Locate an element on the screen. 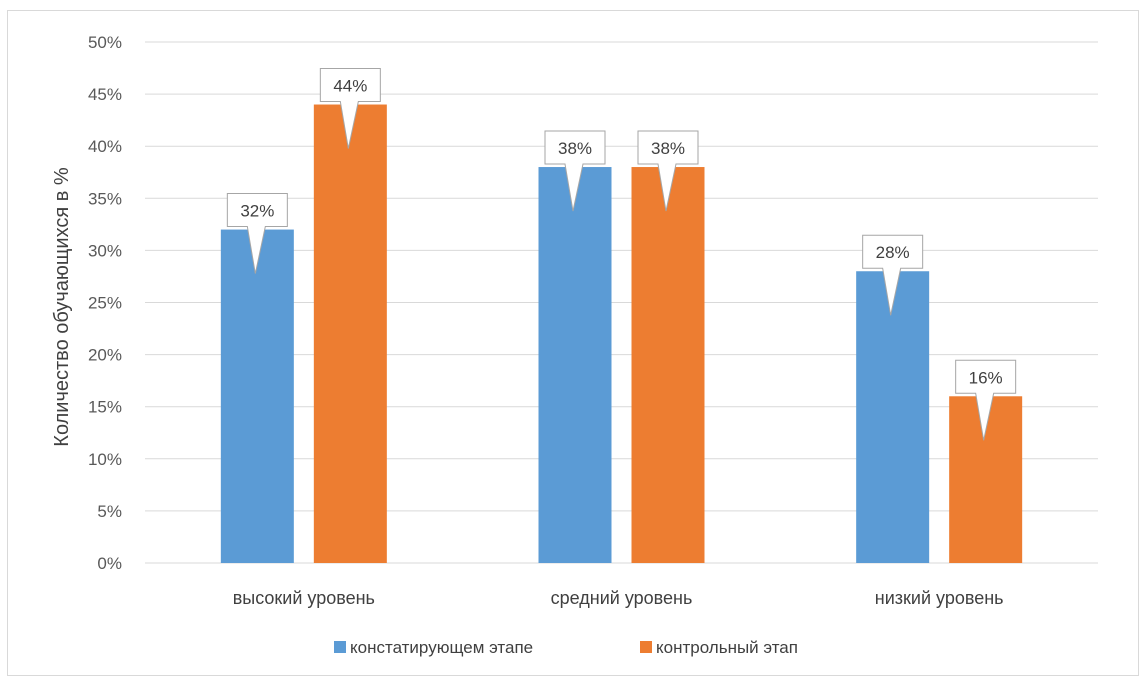  data-label: 44% is located at coordinates (350, 108).